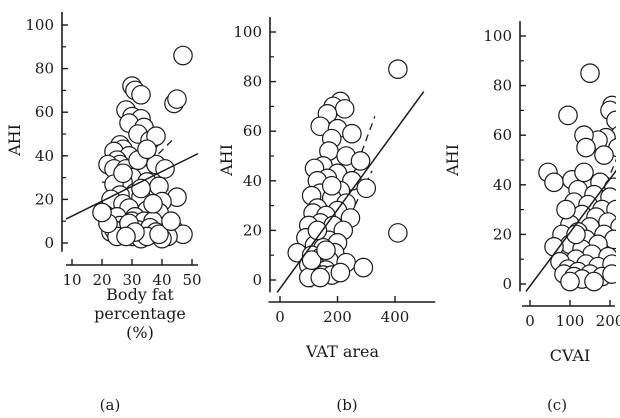 This screenshot has width=620, height=418. Describe the element at coordinates (342, 351) in the screenshot. I see `x-axis-label-line: VAT area` at that location.